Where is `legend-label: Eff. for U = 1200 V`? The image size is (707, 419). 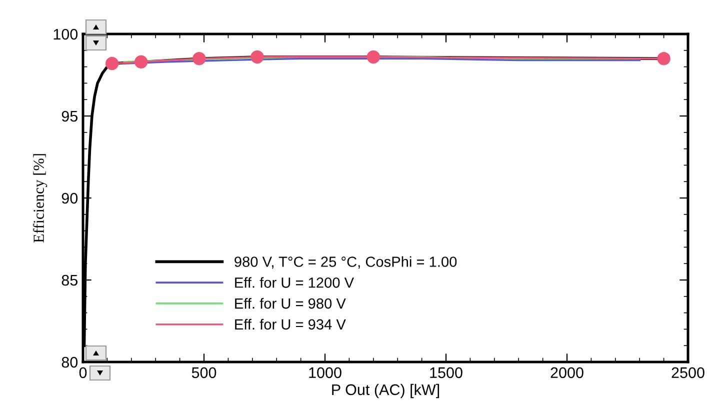
legend-label: Eff. for U = 1200 V is located at coordinates (294, 282).